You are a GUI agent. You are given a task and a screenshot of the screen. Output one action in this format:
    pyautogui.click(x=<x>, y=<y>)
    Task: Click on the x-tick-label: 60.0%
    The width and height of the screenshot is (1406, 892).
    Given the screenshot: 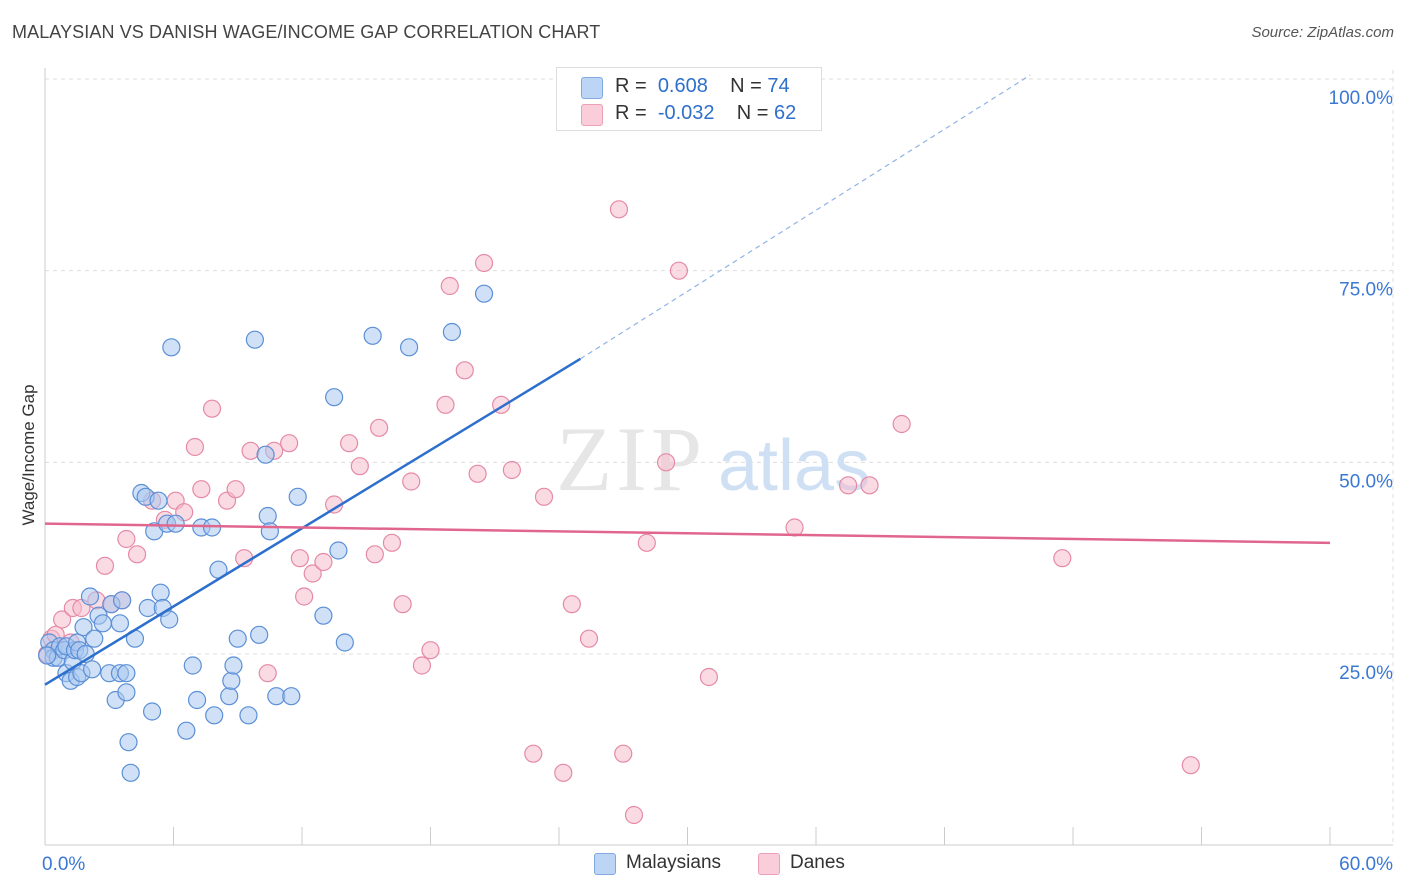 What is the action you would take?
    pyautogui.click(x=1366, y=864)
    